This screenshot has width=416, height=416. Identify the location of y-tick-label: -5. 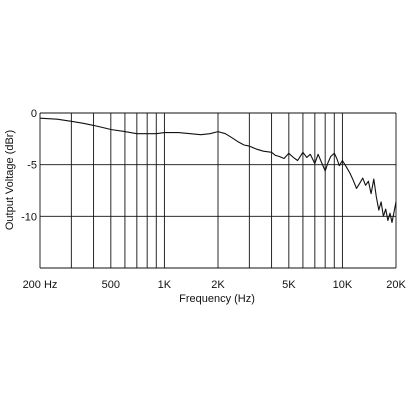
(32, 166).